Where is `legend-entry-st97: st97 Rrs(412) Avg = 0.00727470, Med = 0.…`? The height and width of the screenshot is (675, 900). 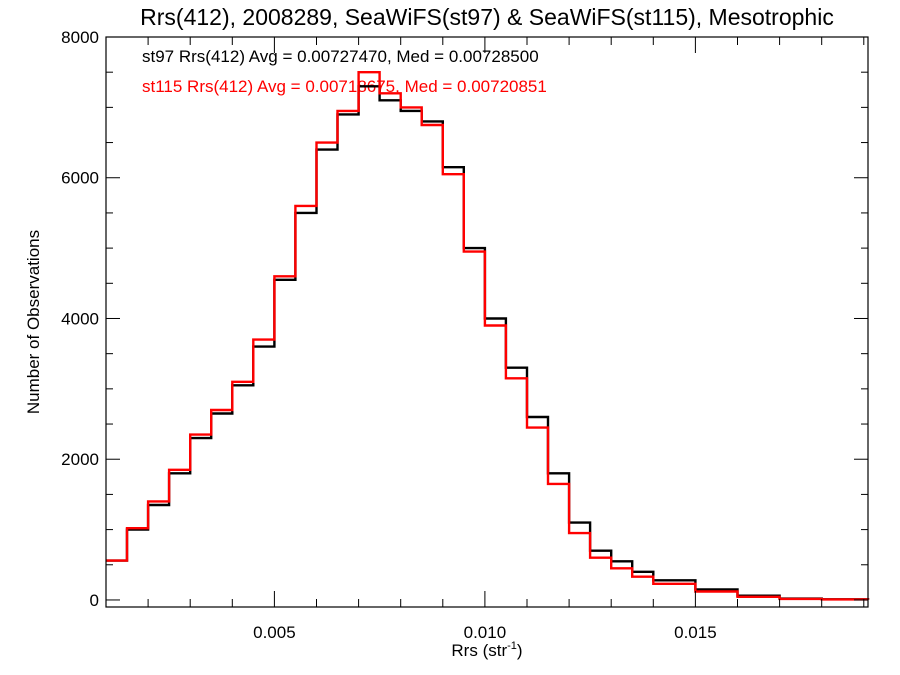
legend-entry-st97: st97 Rrs(412) Avg = 0.00727470, Med = 0.… is located at coordinates (340, 56).